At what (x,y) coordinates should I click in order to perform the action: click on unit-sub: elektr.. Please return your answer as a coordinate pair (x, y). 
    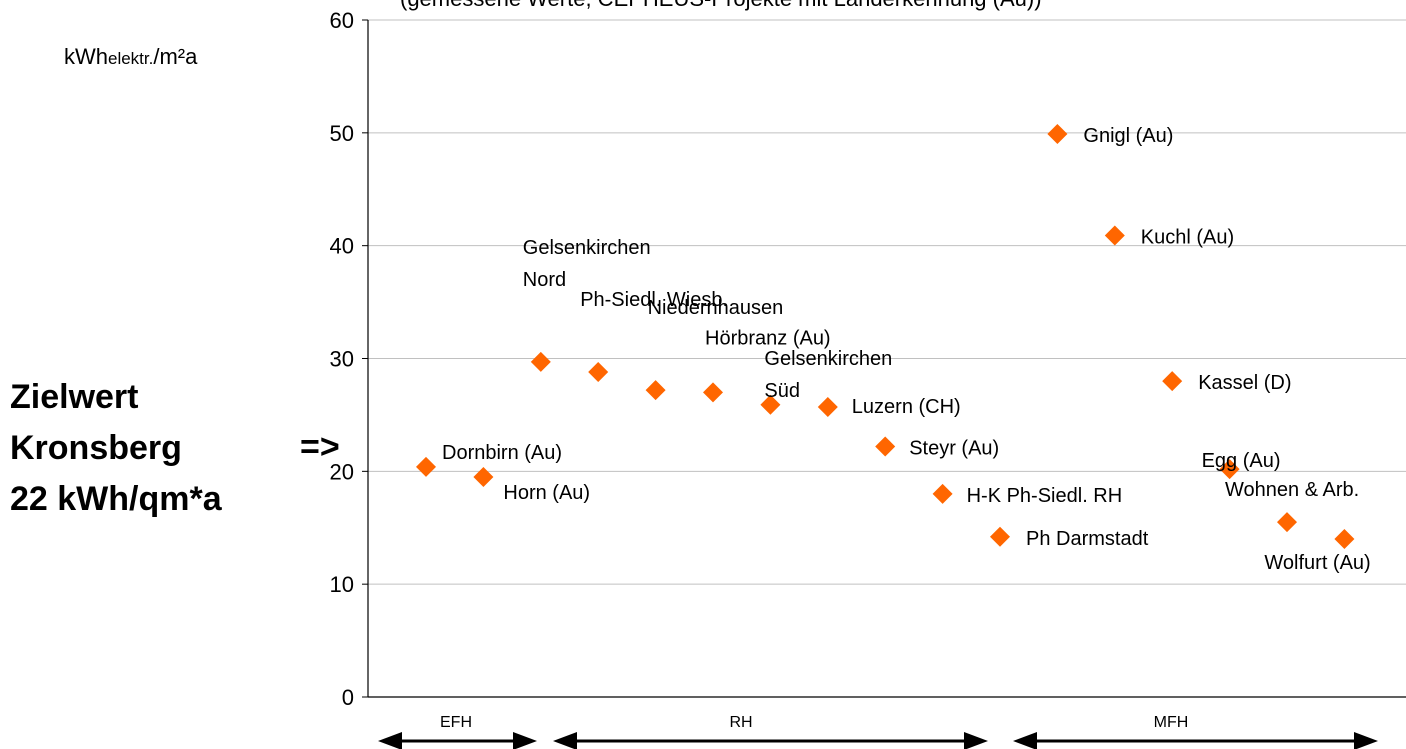
    Looking at the image, I should click on (131, 58).